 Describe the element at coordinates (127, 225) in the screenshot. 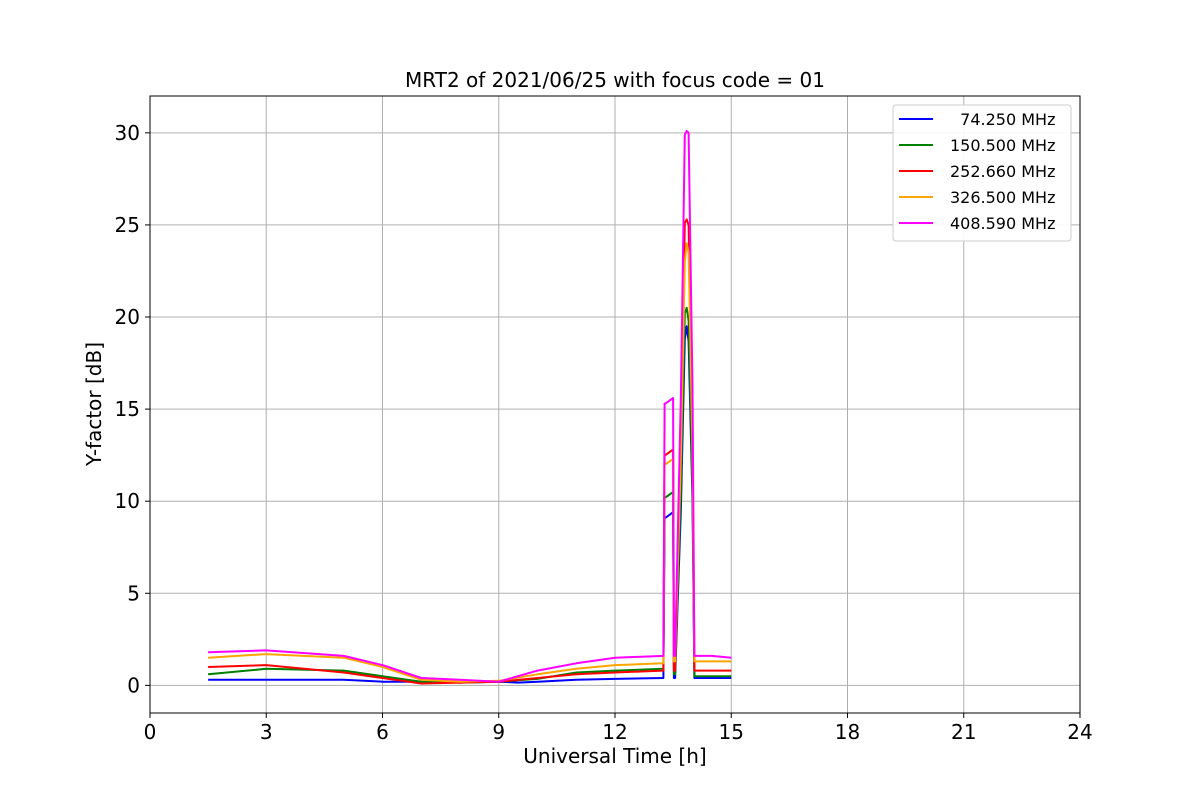

I see `y-tick-label: 25` at that location.